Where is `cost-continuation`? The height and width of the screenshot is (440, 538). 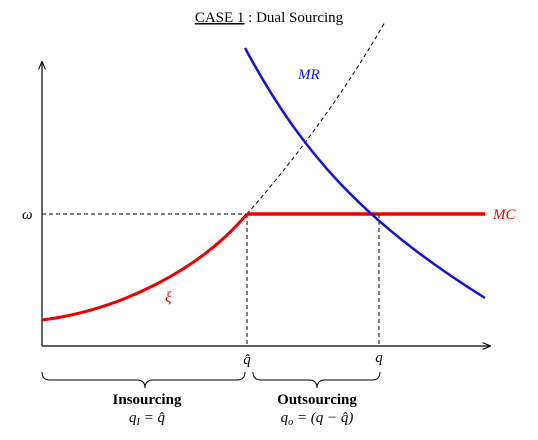 cost-continuation is located at coordinates (316, 118).